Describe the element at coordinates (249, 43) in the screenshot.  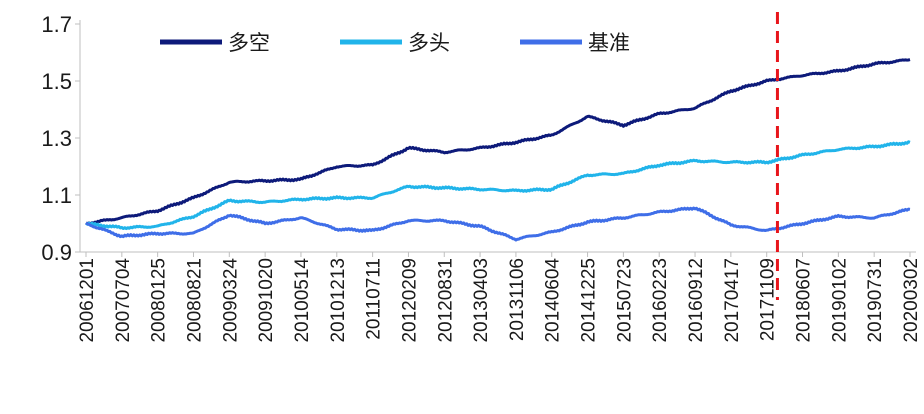
I see `legend-label-1: 多空` at that location.